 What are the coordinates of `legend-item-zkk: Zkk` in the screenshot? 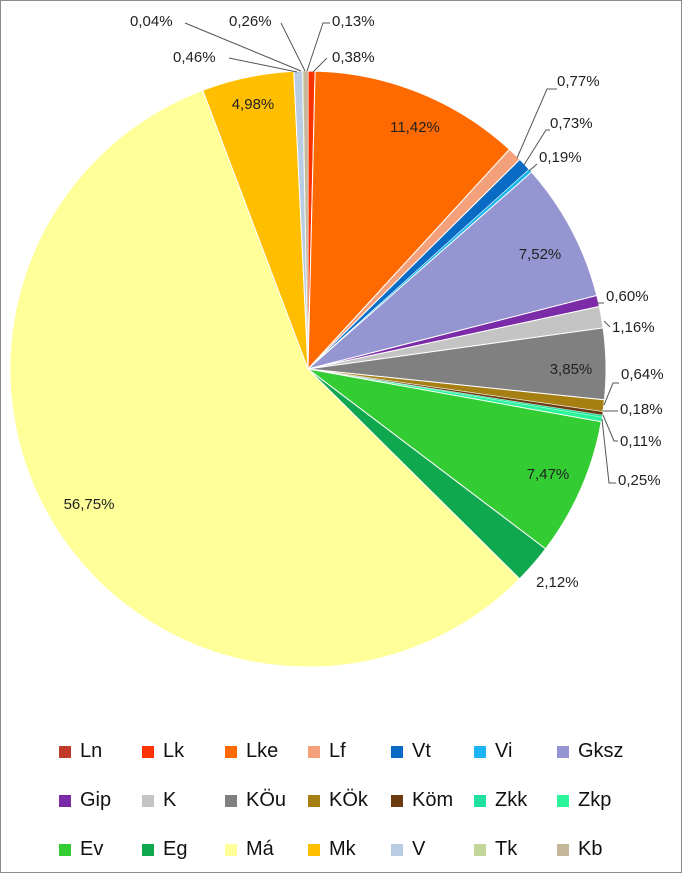 It's located at (515, 800).